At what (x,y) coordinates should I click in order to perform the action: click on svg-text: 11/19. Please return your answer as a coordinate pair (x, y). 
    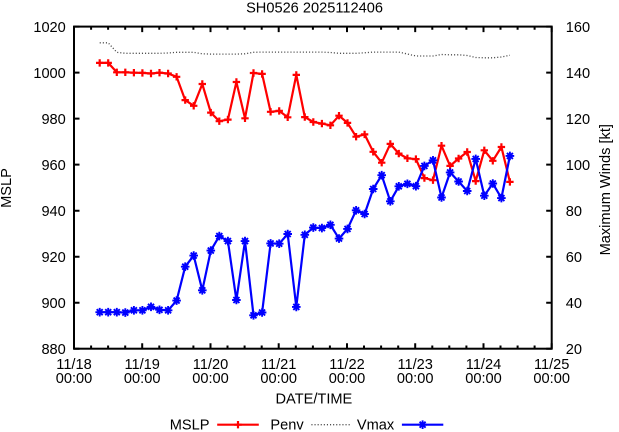
    Looking at the image, I should click on (141, 365).